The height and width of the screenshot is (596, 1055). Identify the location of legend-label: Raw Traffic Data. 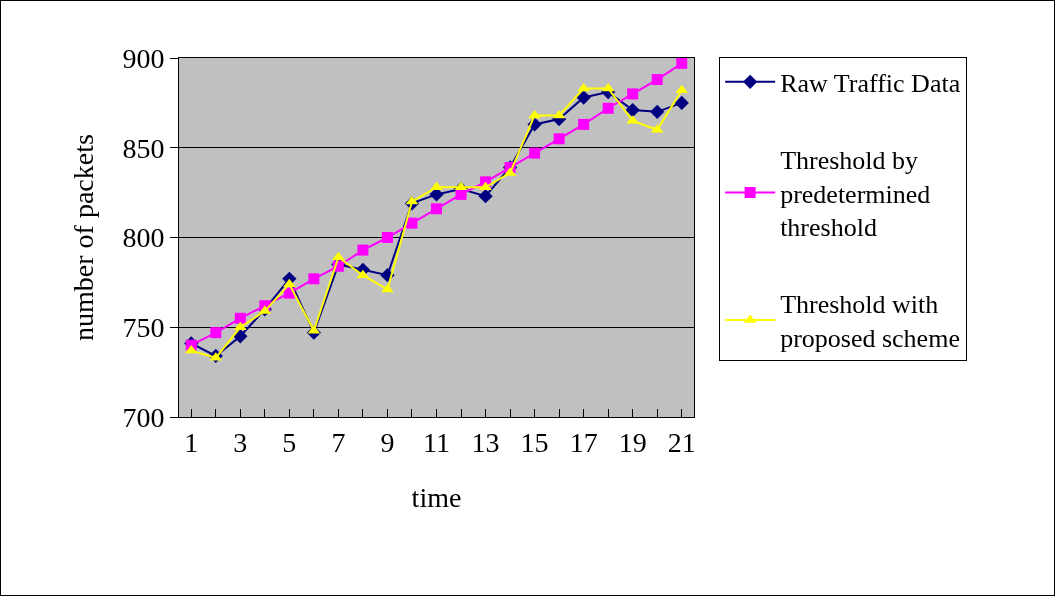
(870, 83).